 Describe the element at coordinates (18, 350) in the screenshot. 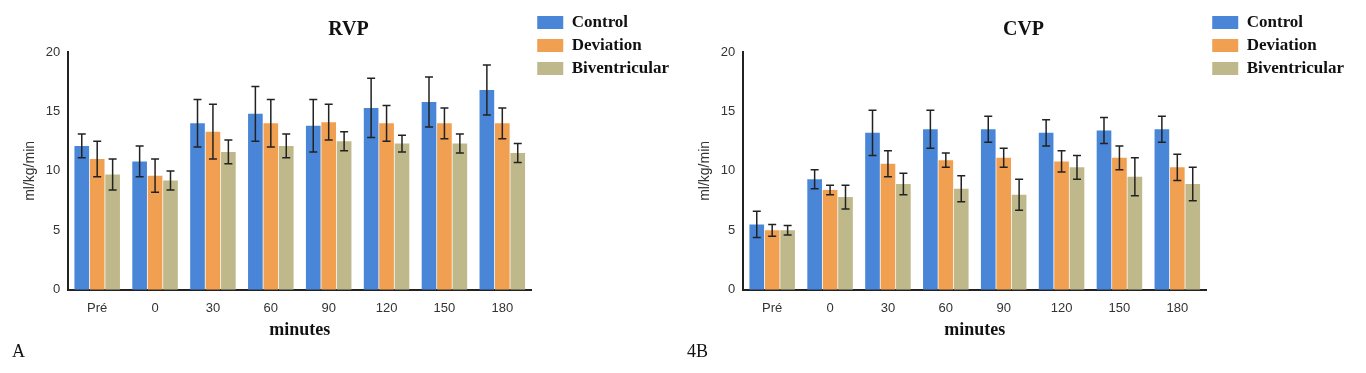

I see `text: A` at that location.